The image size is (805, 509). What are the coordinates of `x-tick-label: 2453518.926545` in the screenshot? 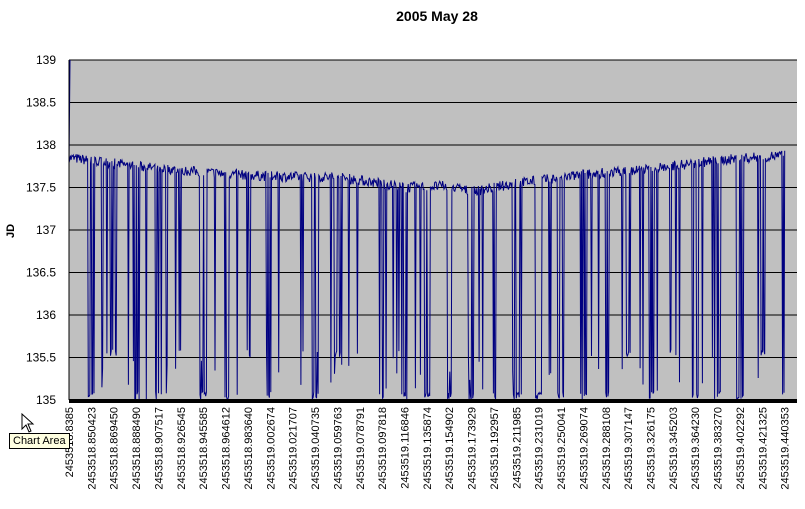 It's located at (182, 448).